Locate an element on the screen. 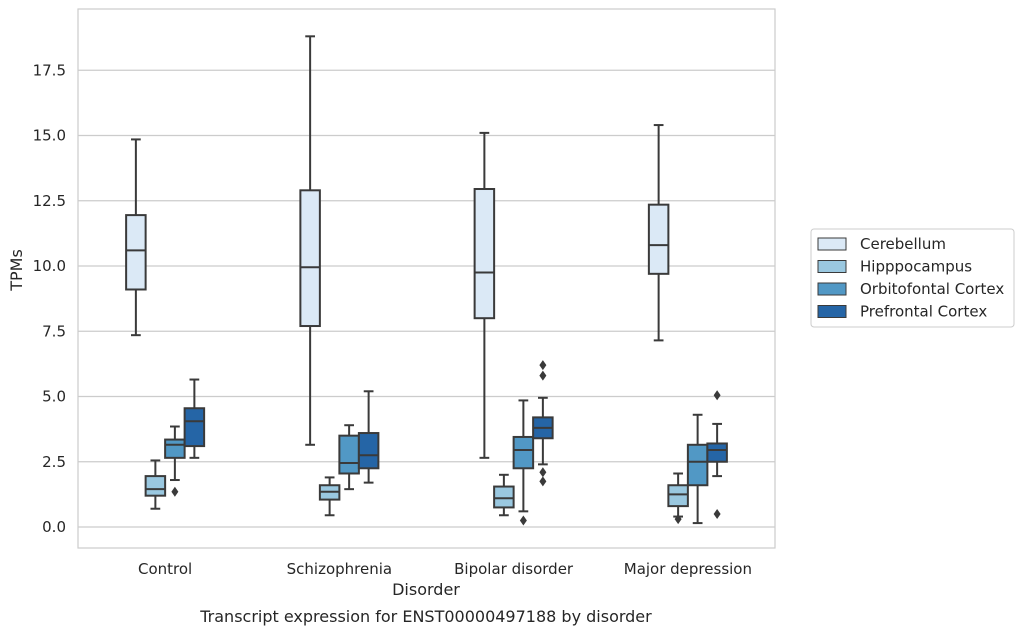  y-tick-labels: 0.0 2.5 5.0 7.5 10.0 12.5 15.0 17.5 is located at coordinates (49, 298).